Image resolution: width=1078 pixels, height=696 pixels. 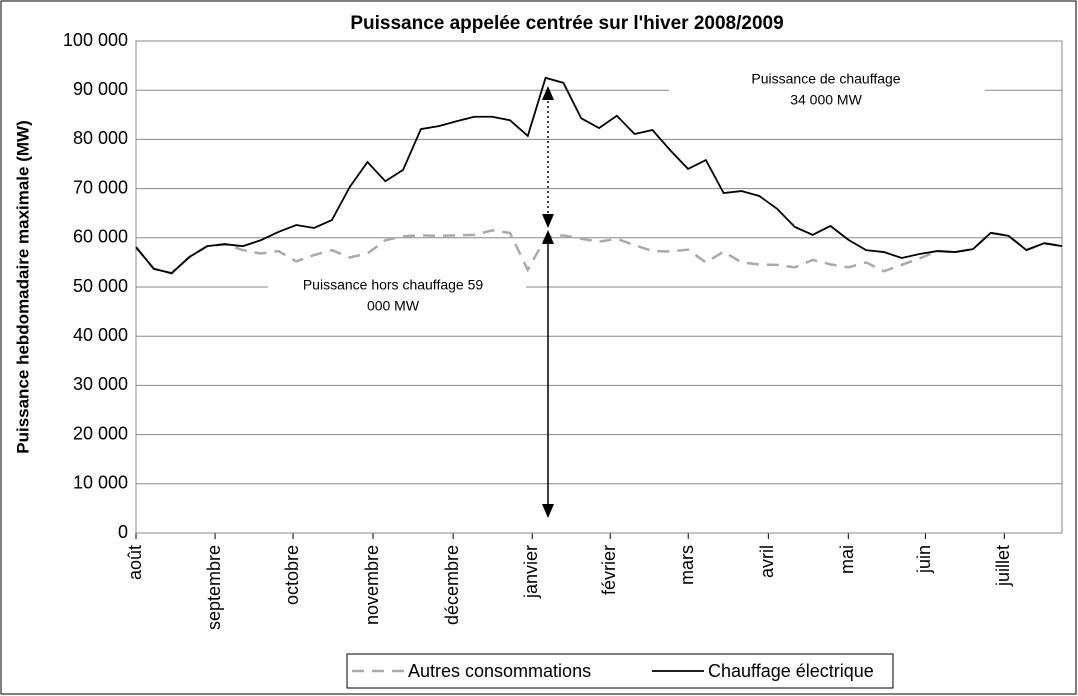 I want to click on legend-items: Autres consommations Chauffage électrique, so click(x=613, y=671).